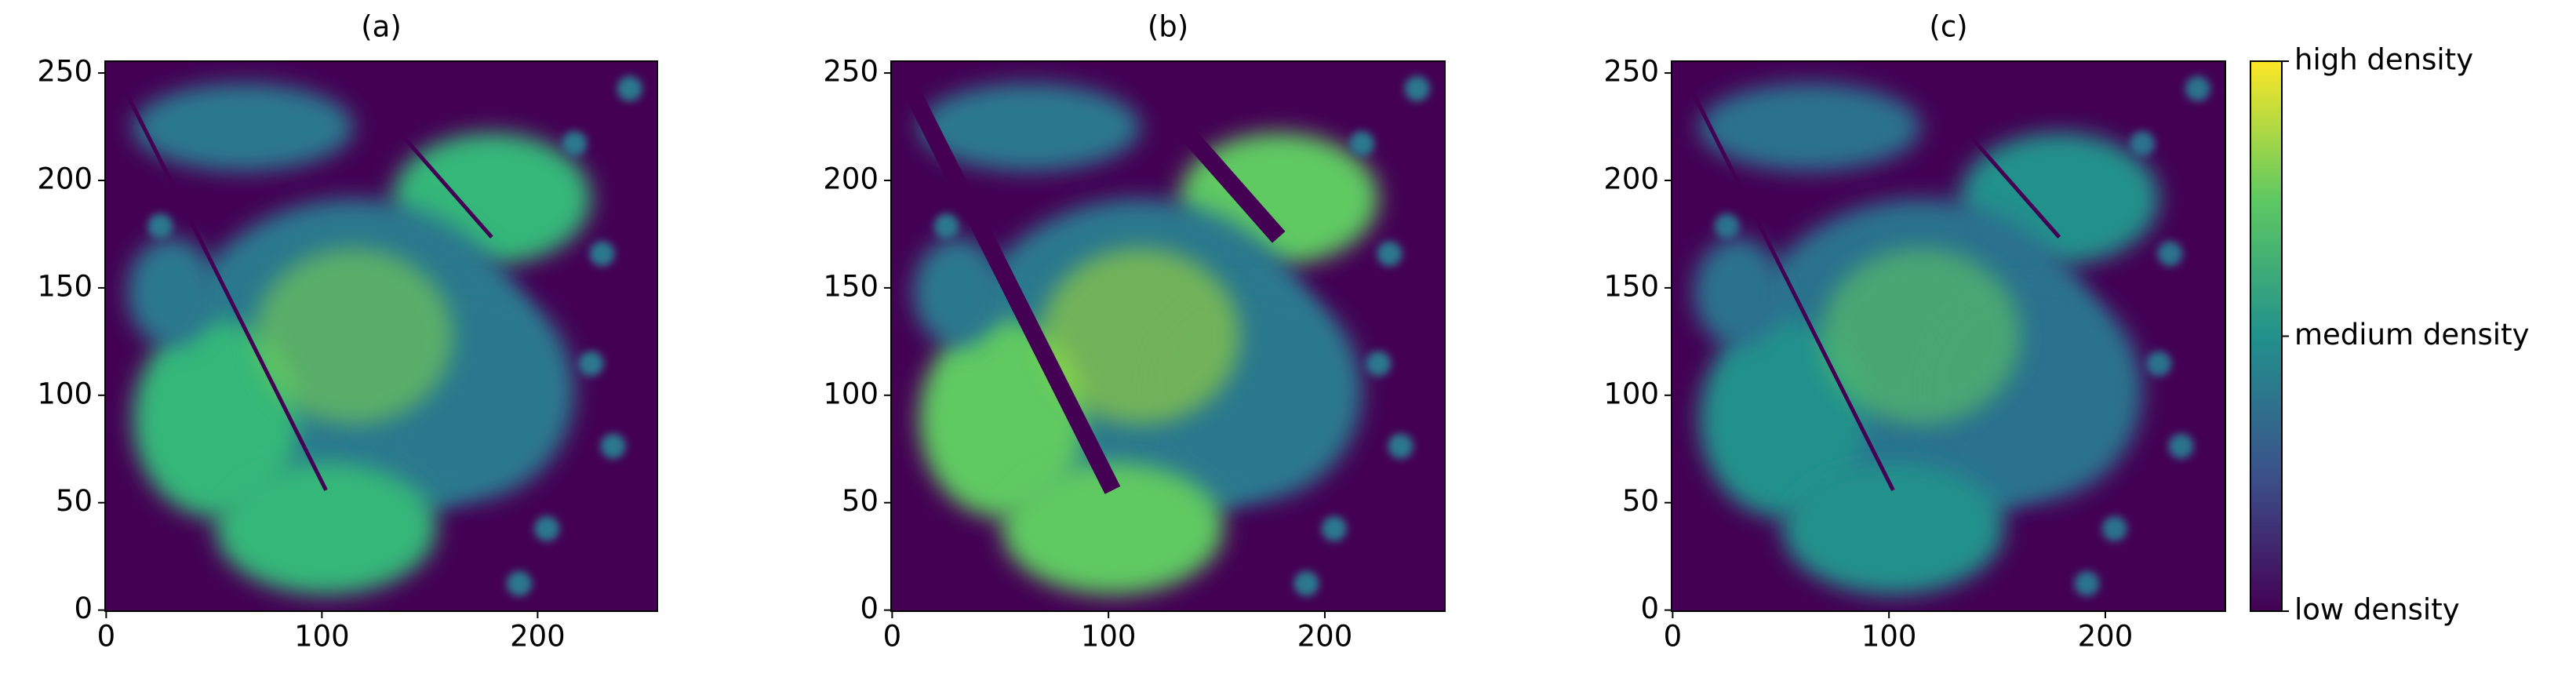  What do you see at coordinates (381, 27) in the screenshot?
I see `panel-title: (a)` at bounding box center [381, 27].